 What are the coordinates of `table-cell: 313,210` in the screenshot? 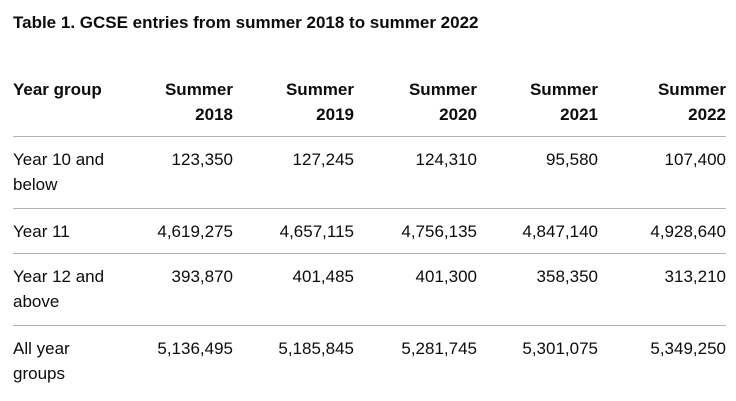 It's located at (662, 289).